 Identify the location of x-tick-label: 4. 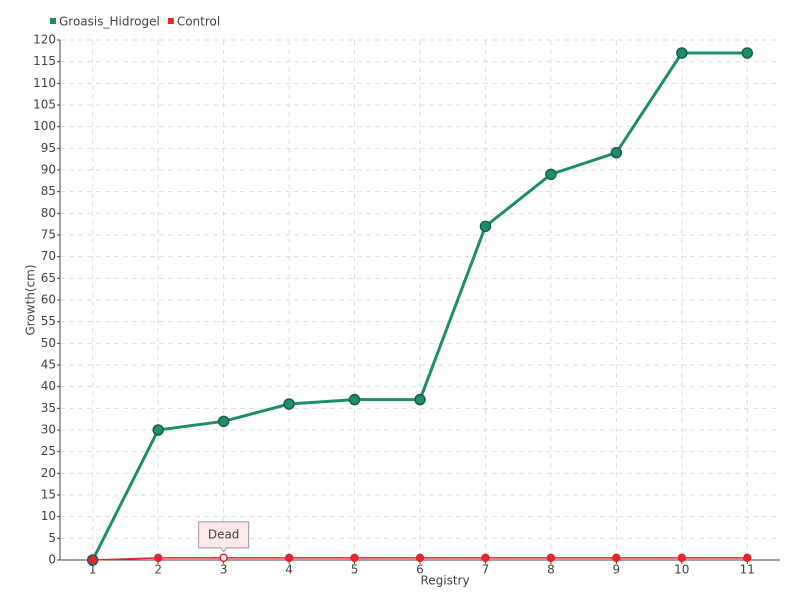
(289, 570).